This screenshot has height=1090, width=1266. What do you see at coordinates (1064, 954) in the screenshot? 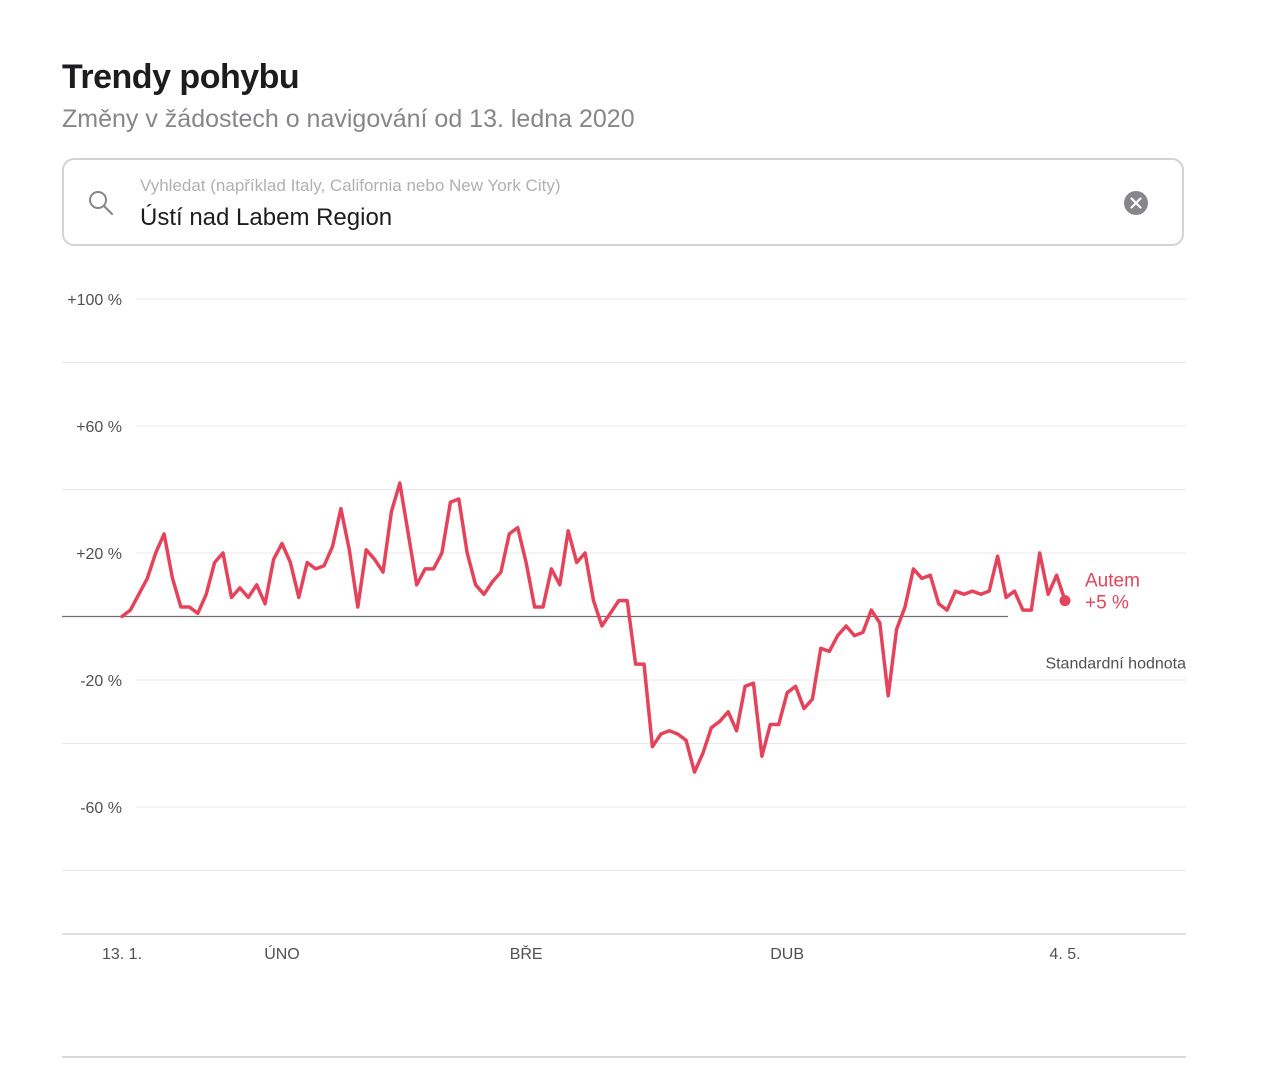
I see `x-tick-label: 4. 5.` at bounding box center [1064, 954].